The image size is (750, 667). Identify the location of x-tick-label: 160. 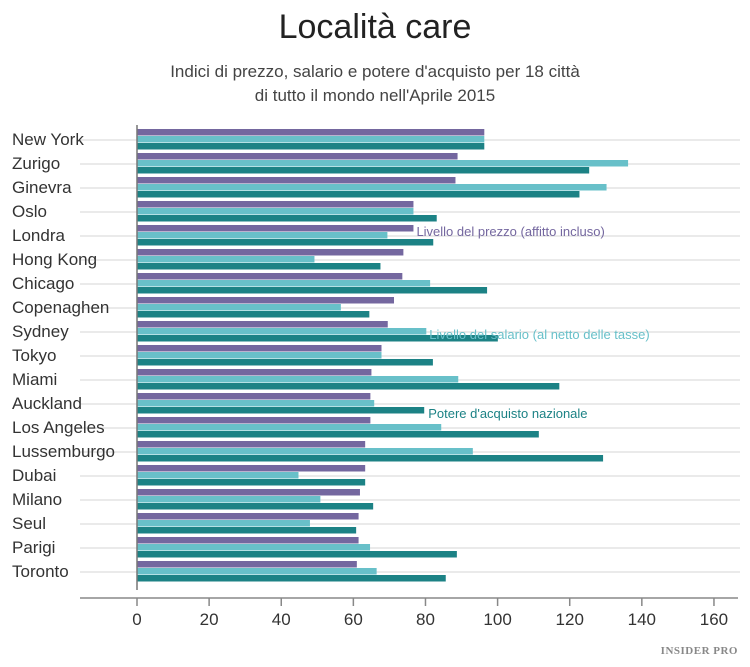
(714, 619).